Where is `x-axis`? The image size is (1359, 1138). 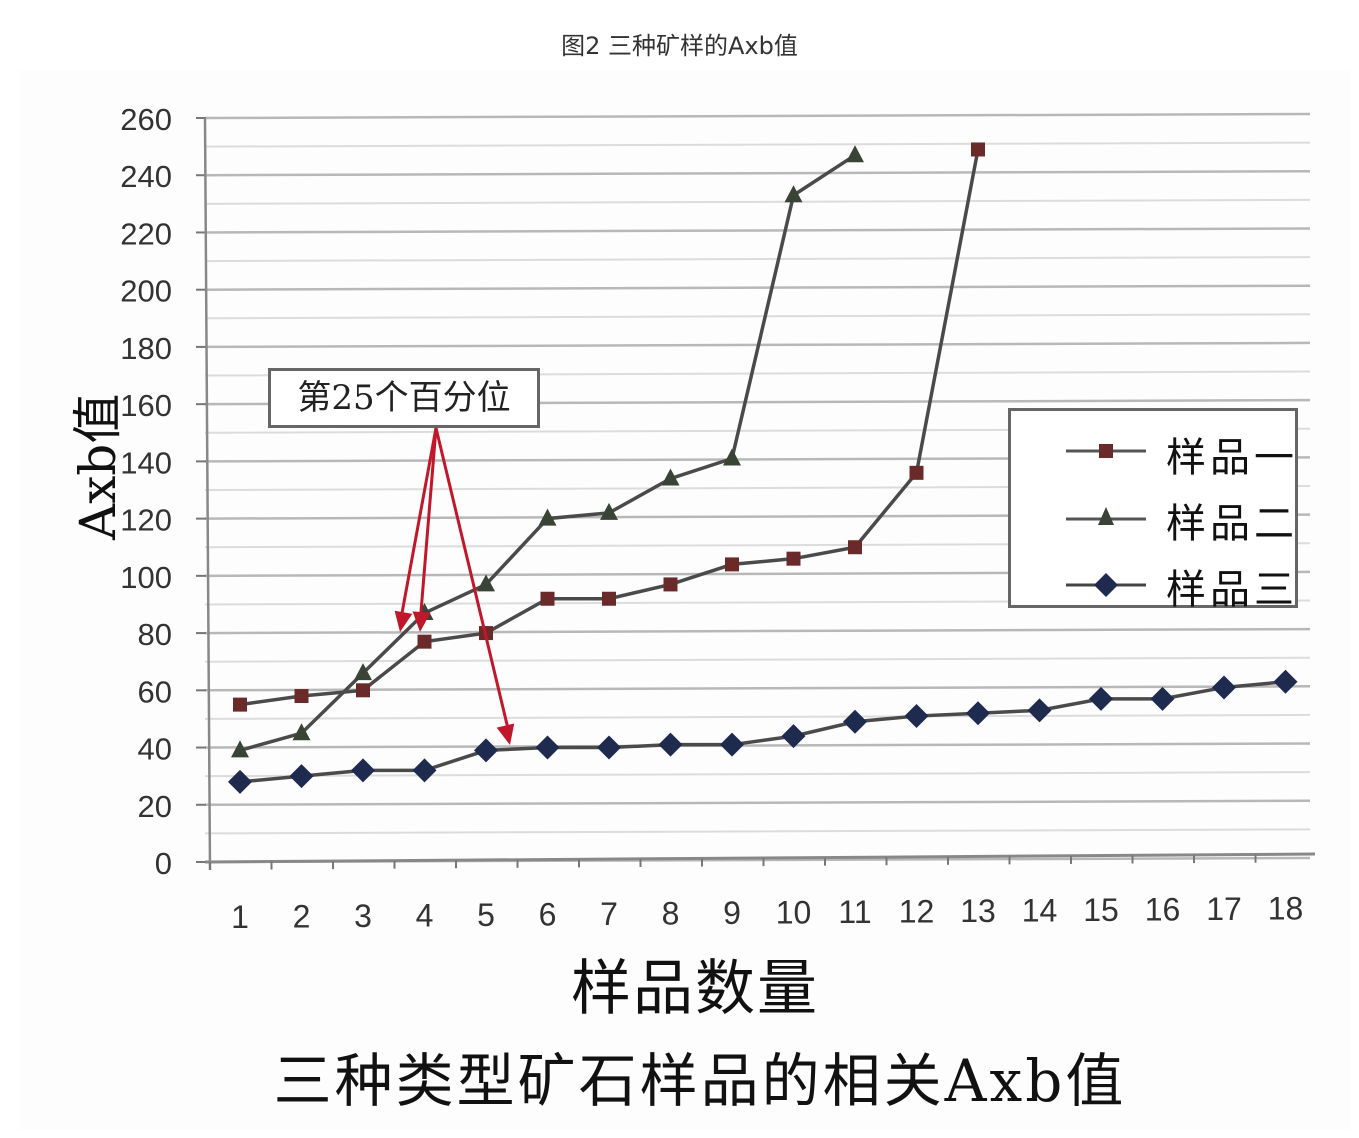
x-axis is located at coordinates (760, 858).